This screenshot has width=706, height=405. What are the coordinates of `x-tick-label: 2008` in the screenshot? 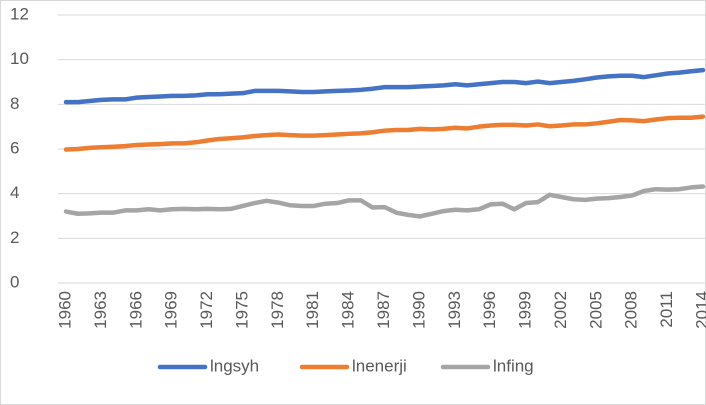 It's located at (631, 310).